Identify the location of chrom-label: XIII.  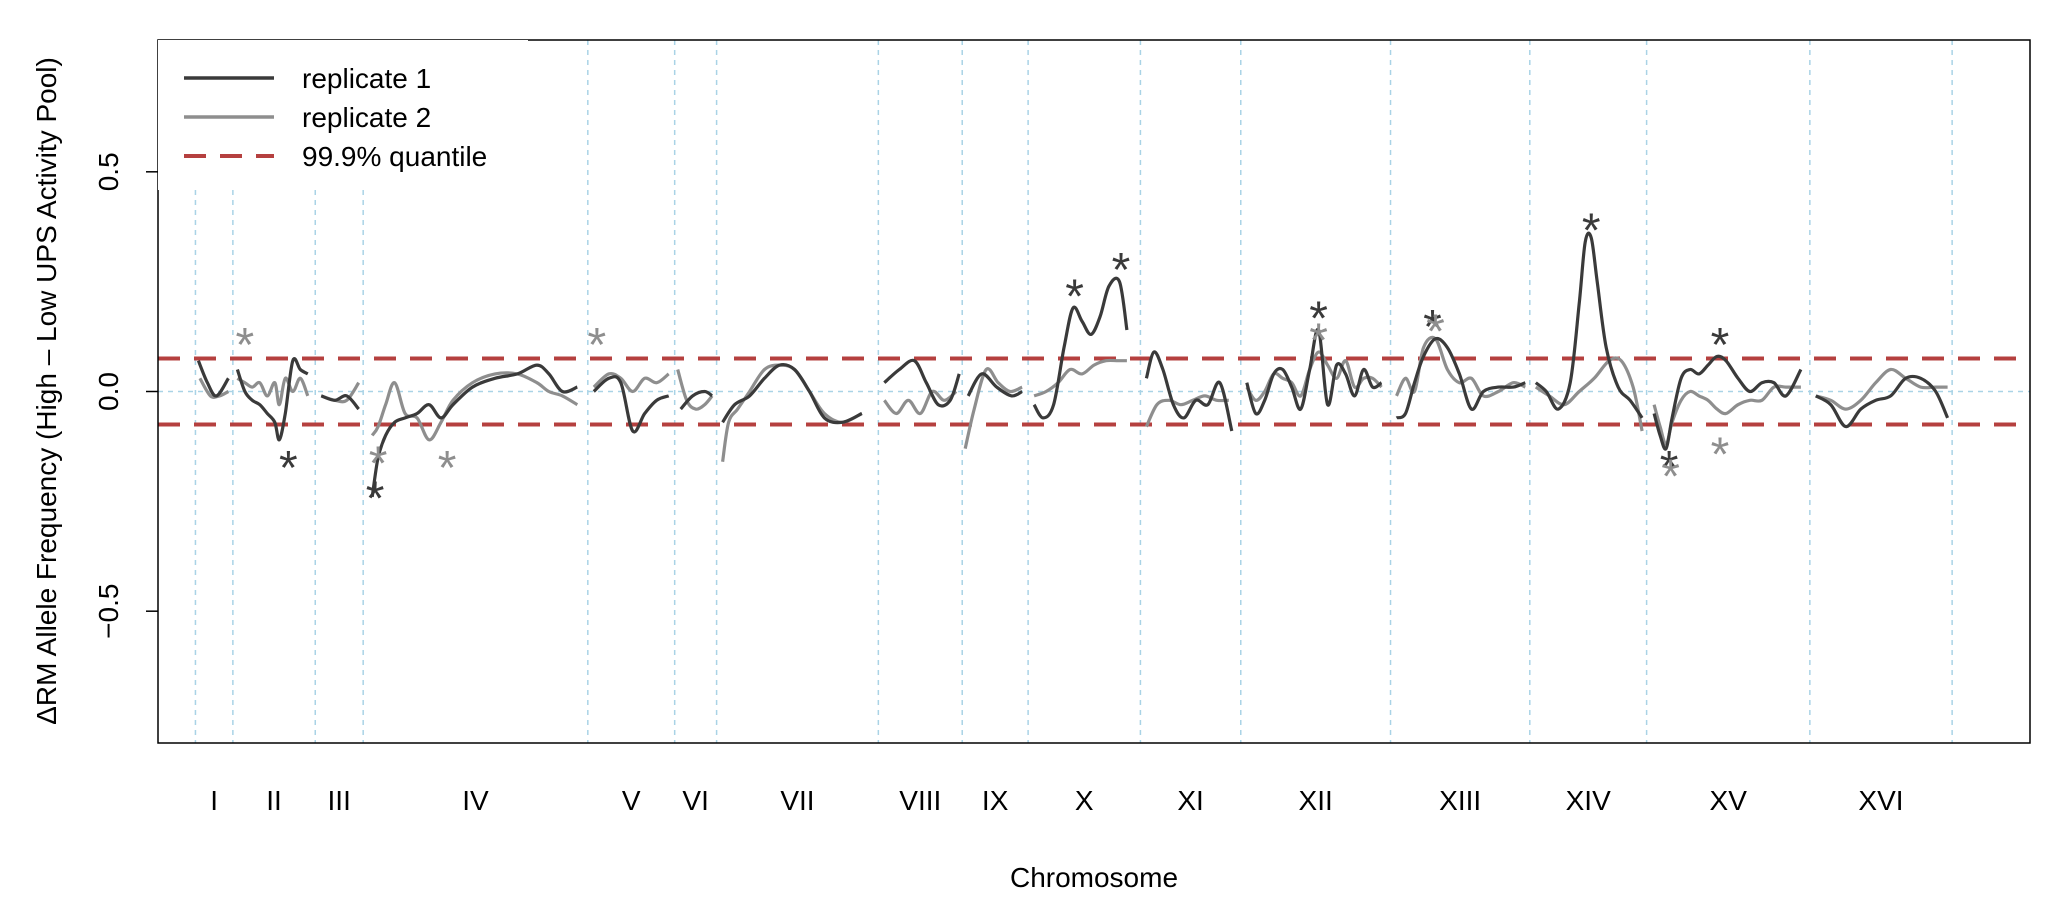
(1460, 800).